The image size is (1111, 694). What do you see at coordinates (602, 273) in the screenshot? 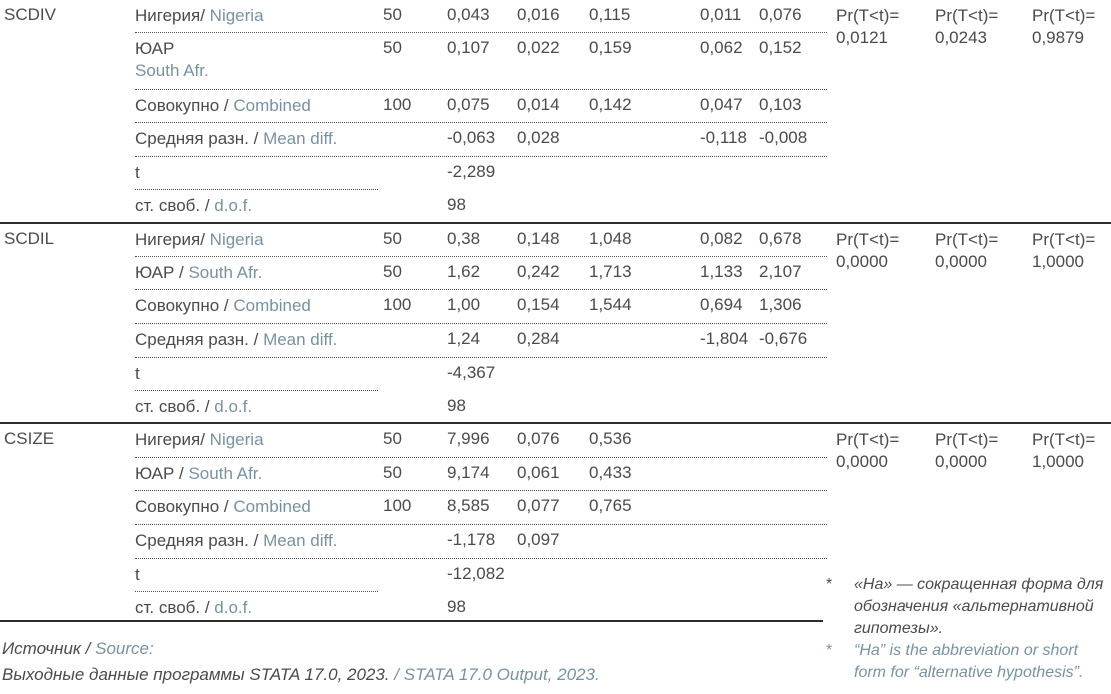
I see `row-values: 50 1,62 0,242 1,713 1,133 2,107` at bounding box center [602, 273].